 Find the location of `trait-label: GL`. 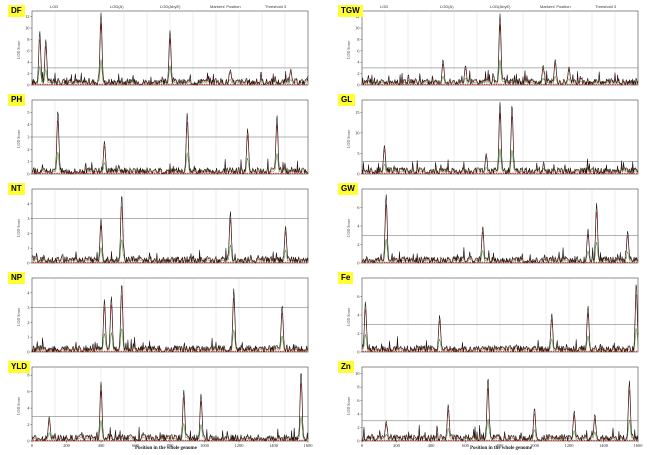

trait-label: GL is located at coordinates (347, 100).